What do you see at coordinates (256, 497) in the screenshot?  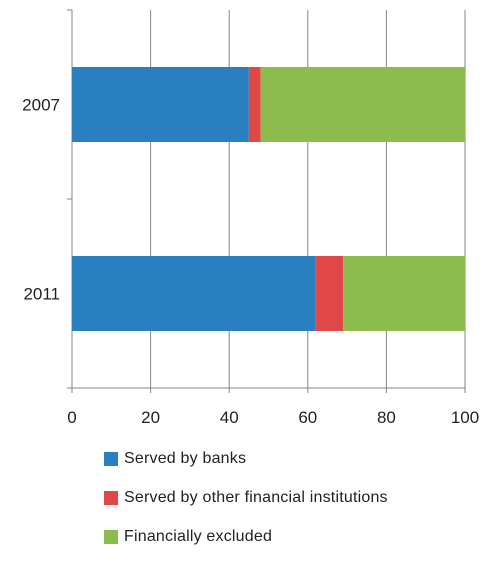 I see `legend-label-1: Served by other financial institutions` at bounding box center [256, 497].